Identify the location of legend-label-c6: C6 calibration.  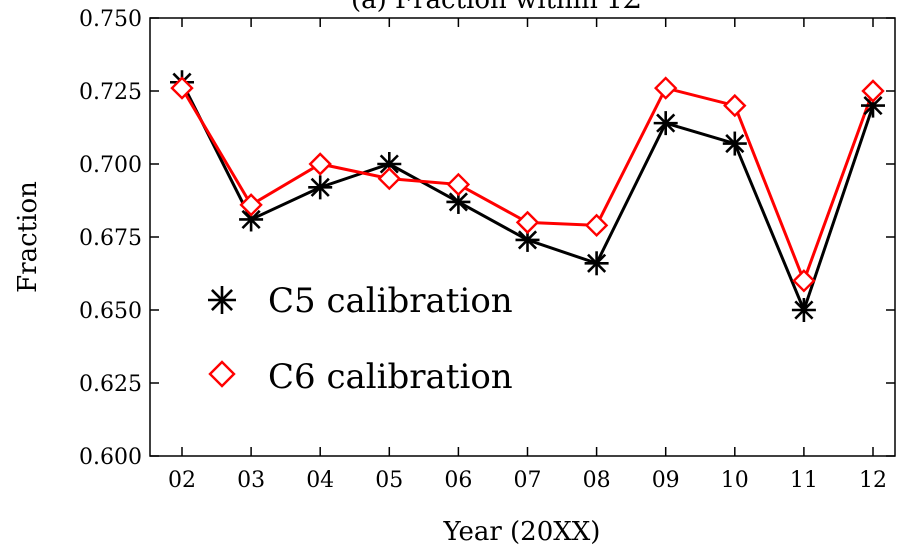
(390, 377).